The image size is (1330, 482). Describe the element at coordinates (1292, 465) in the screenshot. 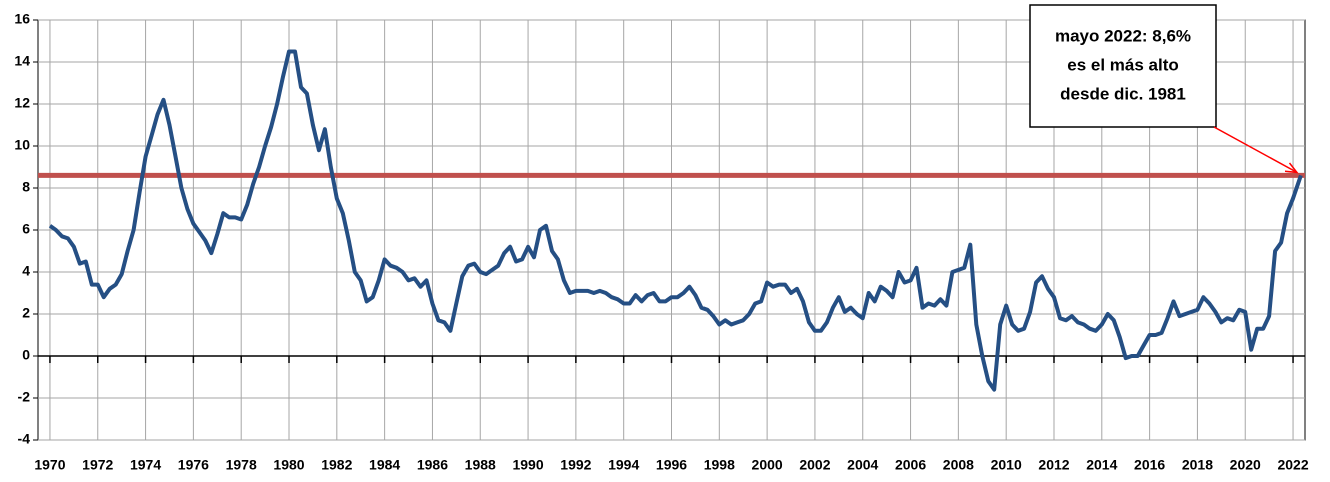

I see `x-tick-label: 2022` at that location.